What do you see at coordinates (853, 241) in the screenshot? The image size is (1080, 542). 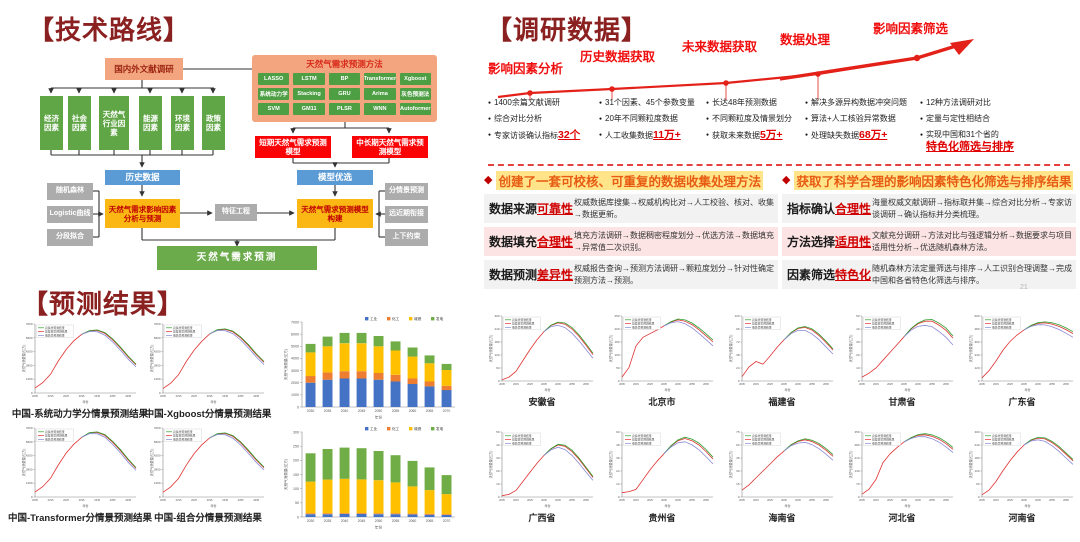 I see `row-key-highlight: 适用性` at bounding box center [853, 241].